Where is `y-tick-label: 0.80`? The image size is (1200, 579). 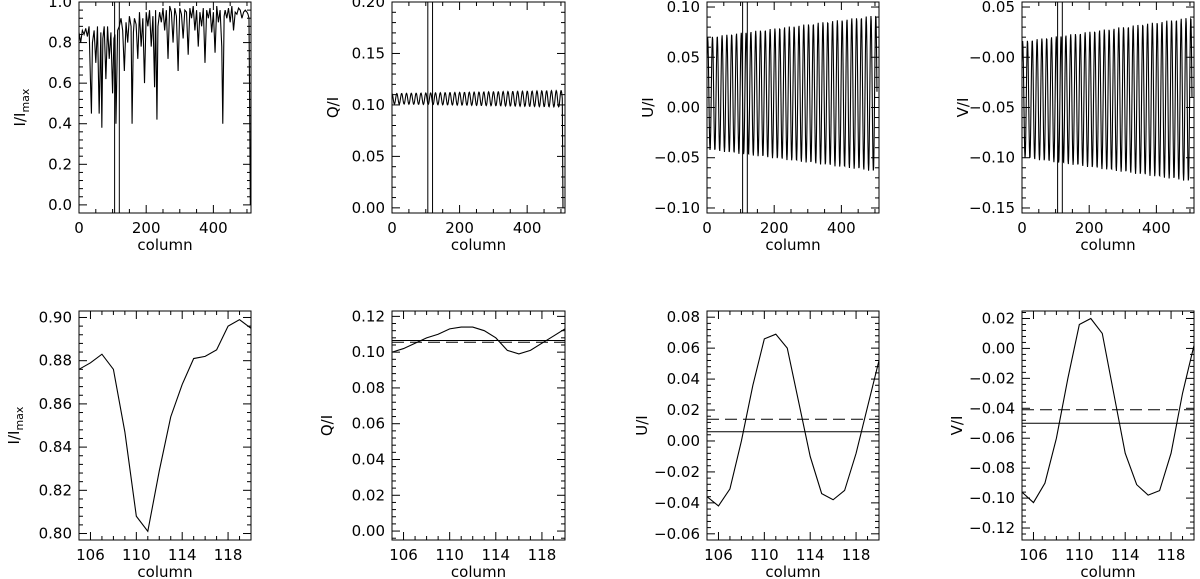 y-tick-label: 0.80 is located at coordinates (55, 534).